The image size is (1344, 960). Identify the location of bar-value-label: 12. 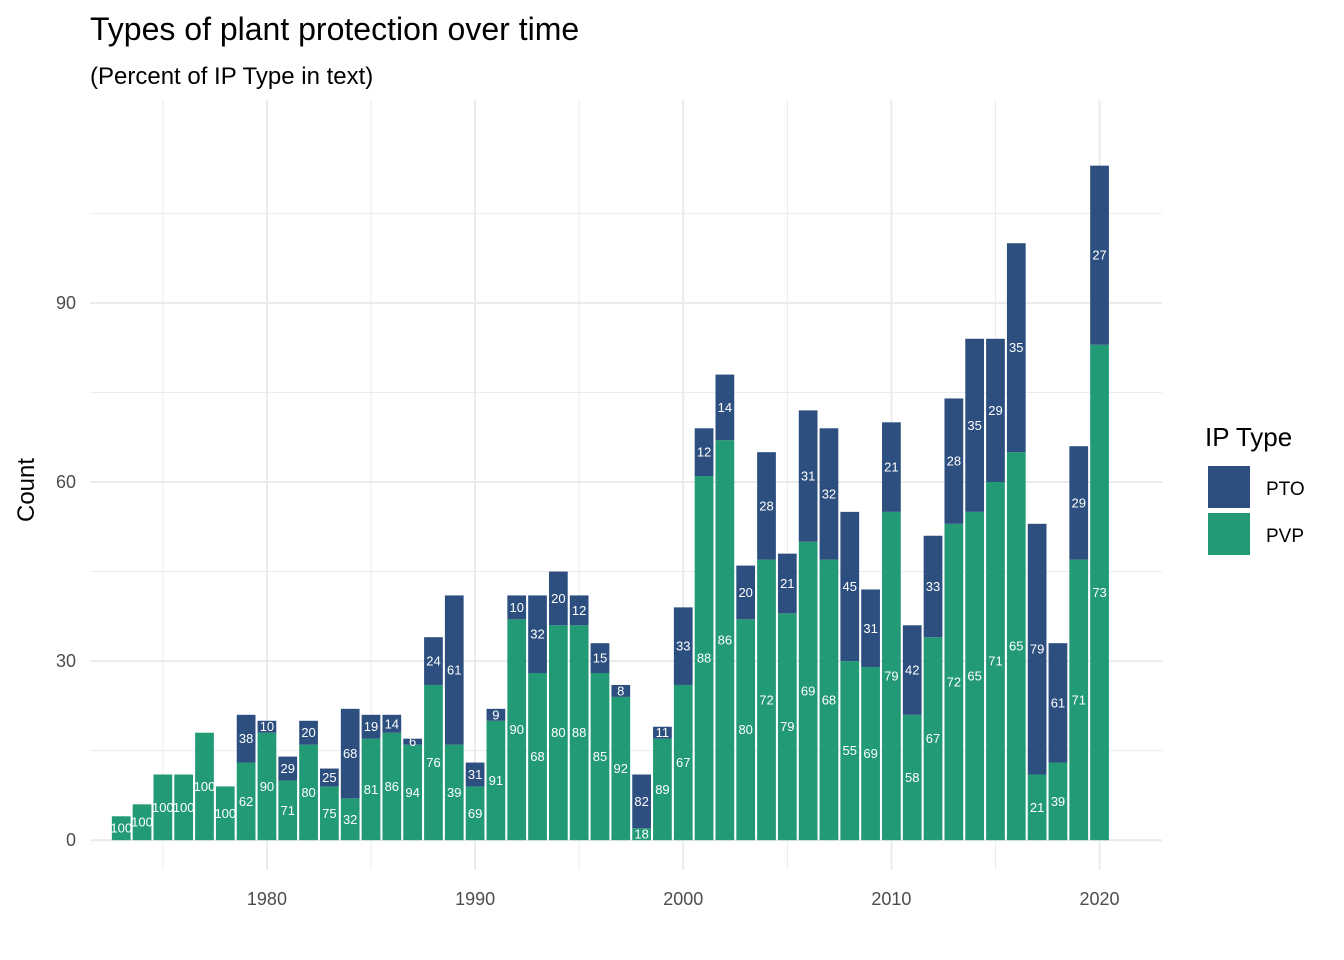
(704, 452).